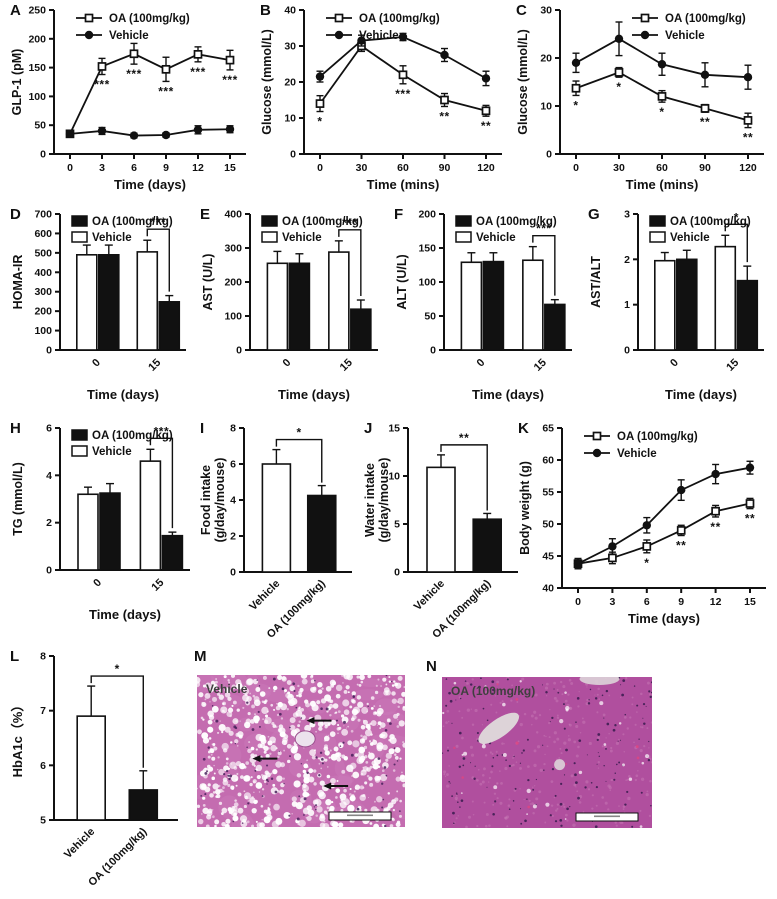 The height and width of the screenshot is (899, 777). What do you see at coordinates (43, 657) in the screenshot?
I see `svg-text: 8` at bounding box center [43, 657].